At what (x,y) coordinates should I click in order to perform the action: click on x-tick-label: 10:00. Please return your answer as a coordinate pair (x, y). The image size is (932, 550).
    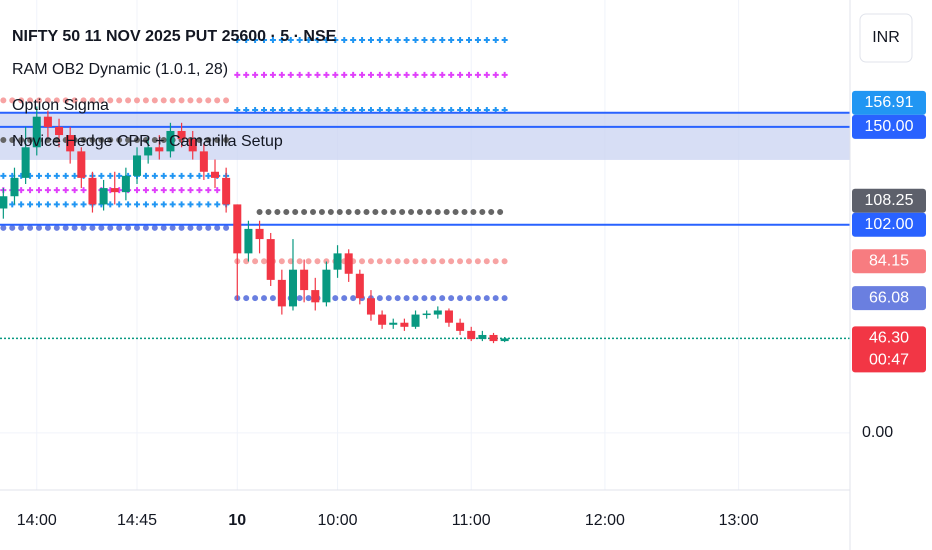
    Looking at the image, I should click on (338, 520).